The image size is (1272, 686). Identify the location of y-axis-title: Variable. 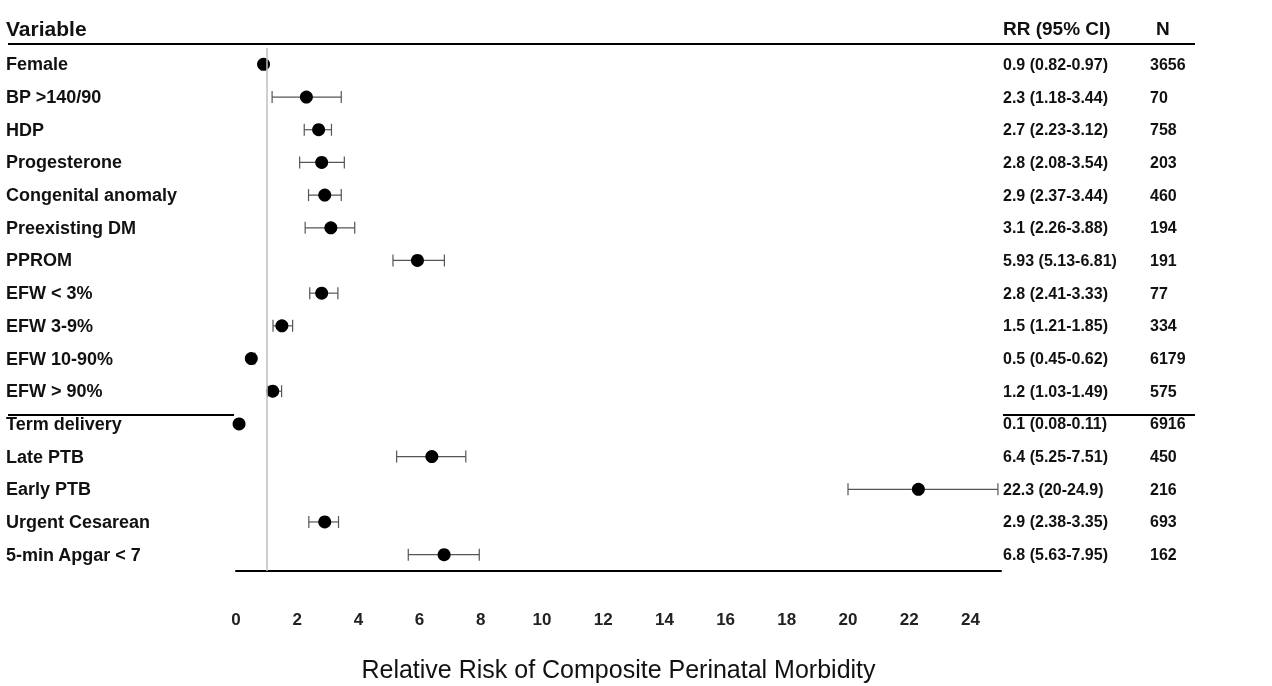
(46, 28).